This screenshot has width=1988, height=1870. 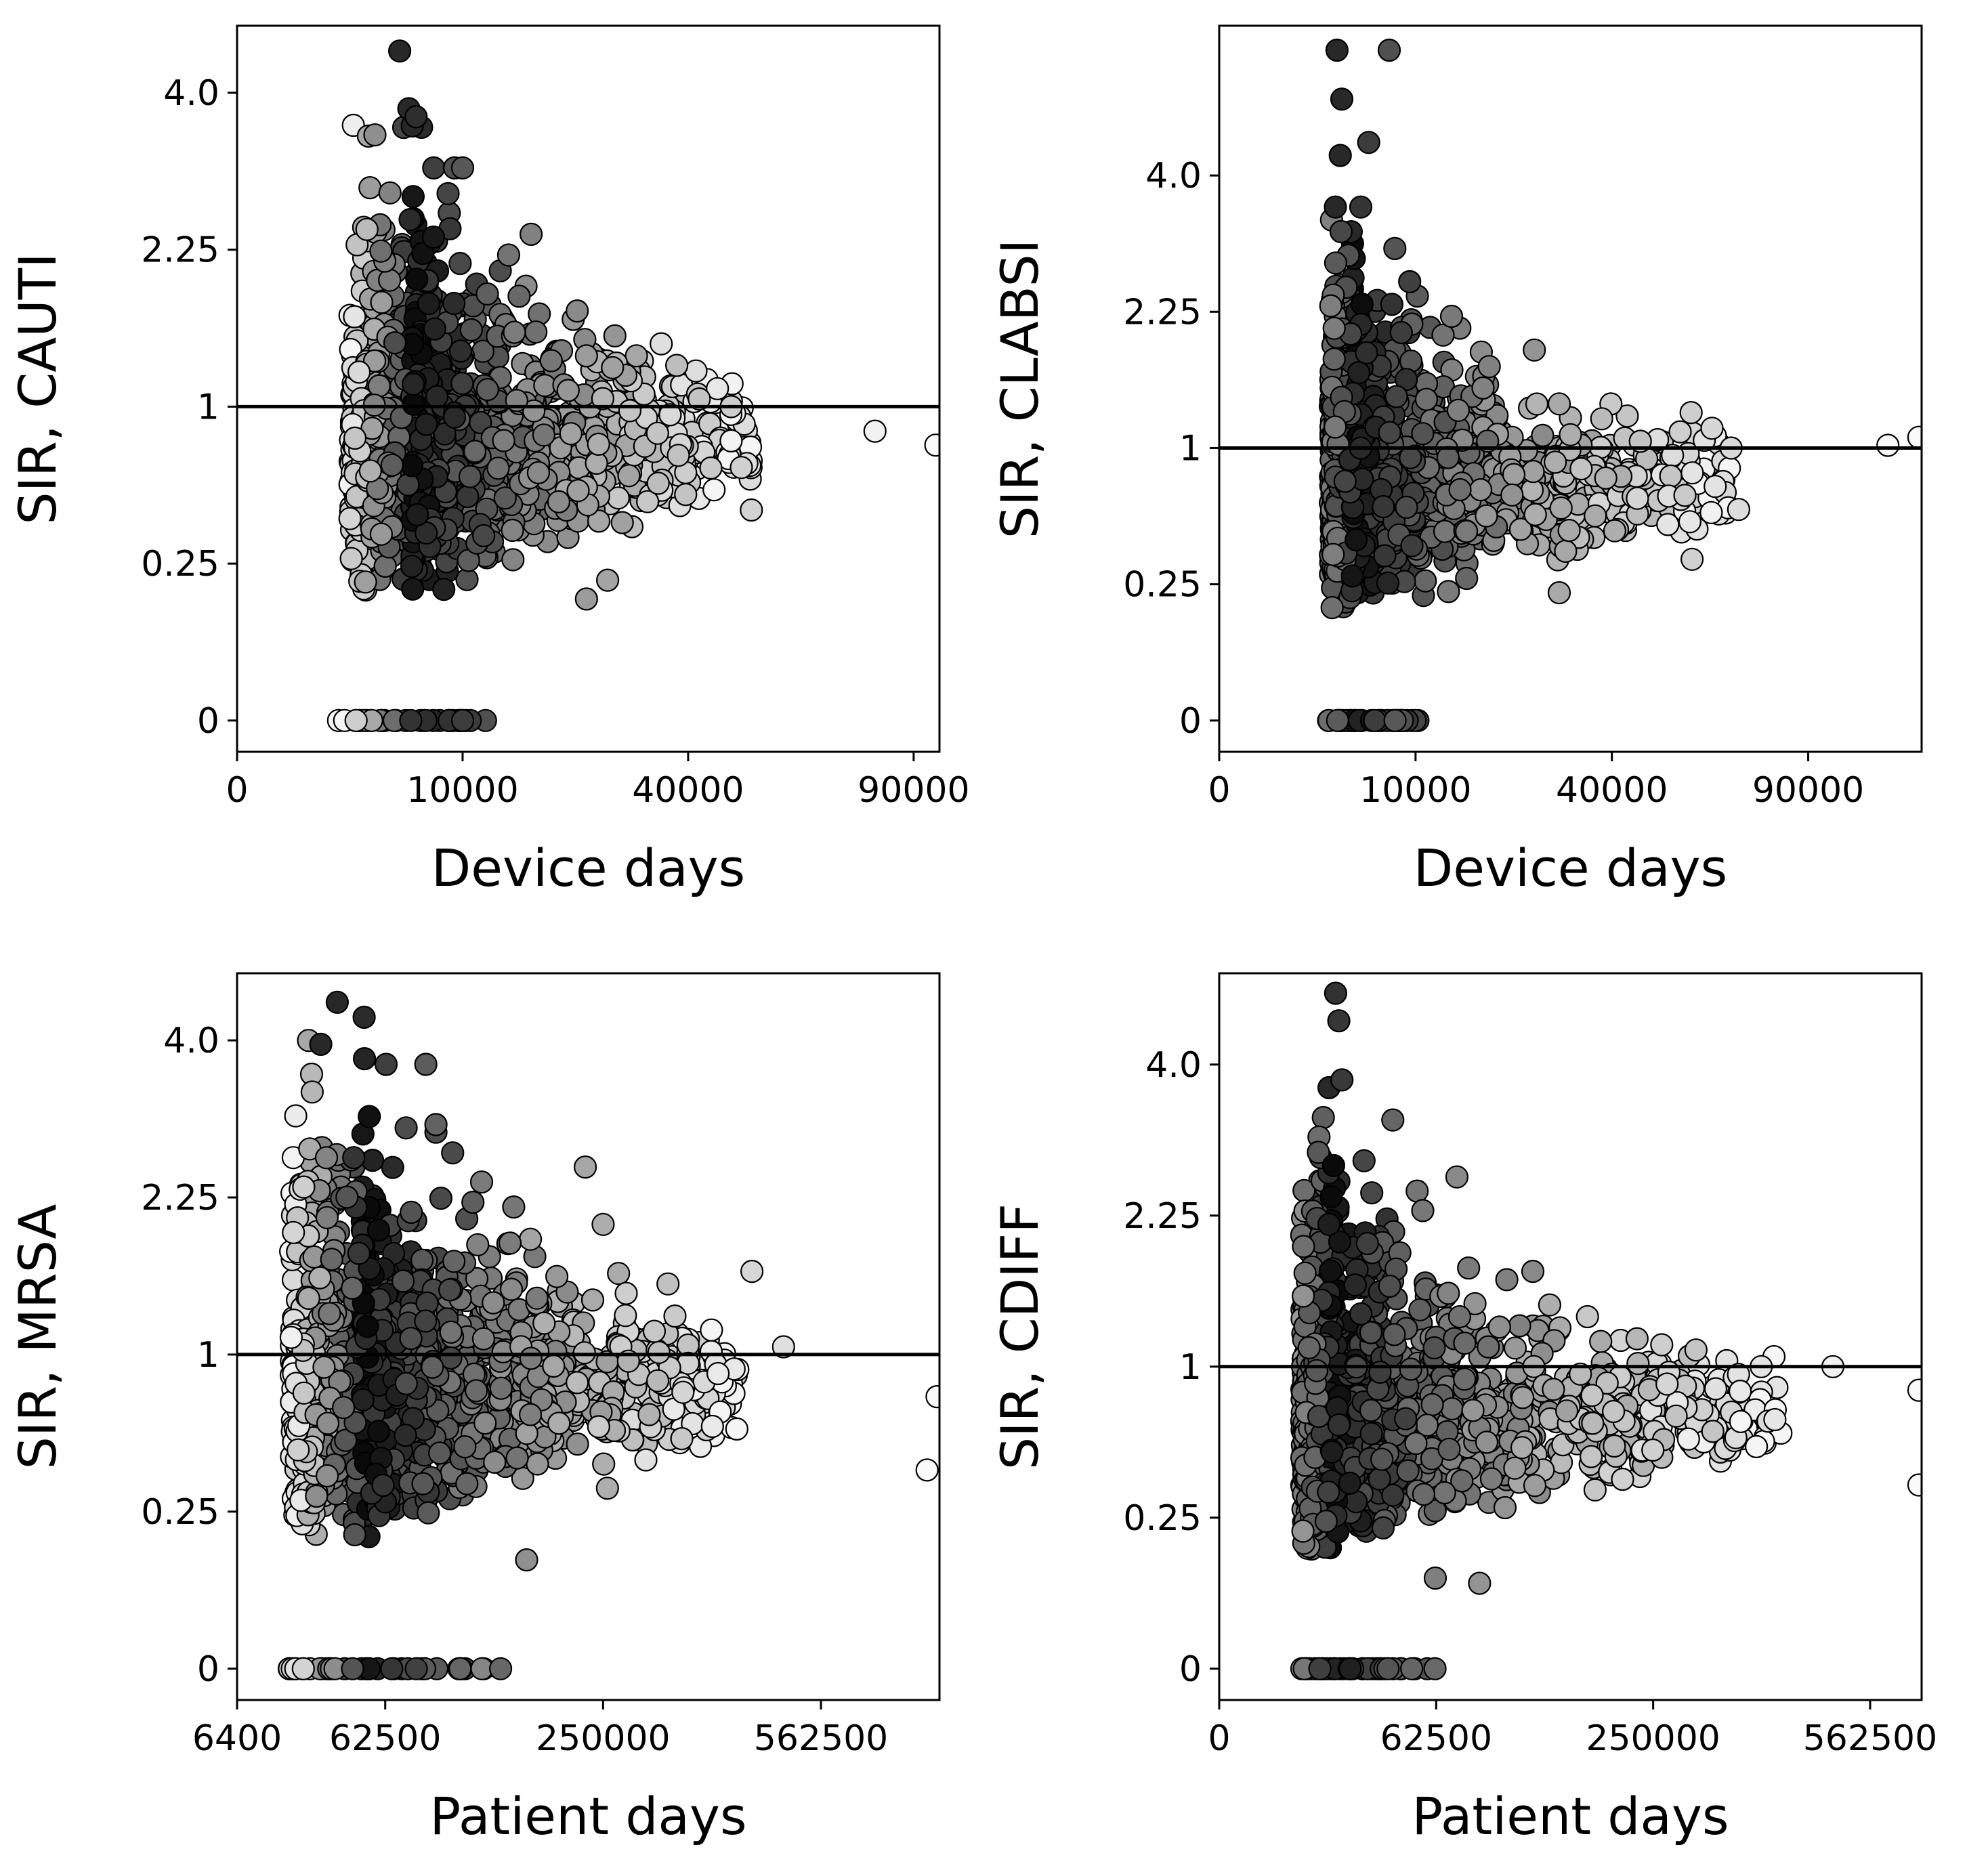 What do you see at coordinates (180, 250) in the screenshot?
I see `y-tick-label: 2.25` at bounding box center [180, 250].